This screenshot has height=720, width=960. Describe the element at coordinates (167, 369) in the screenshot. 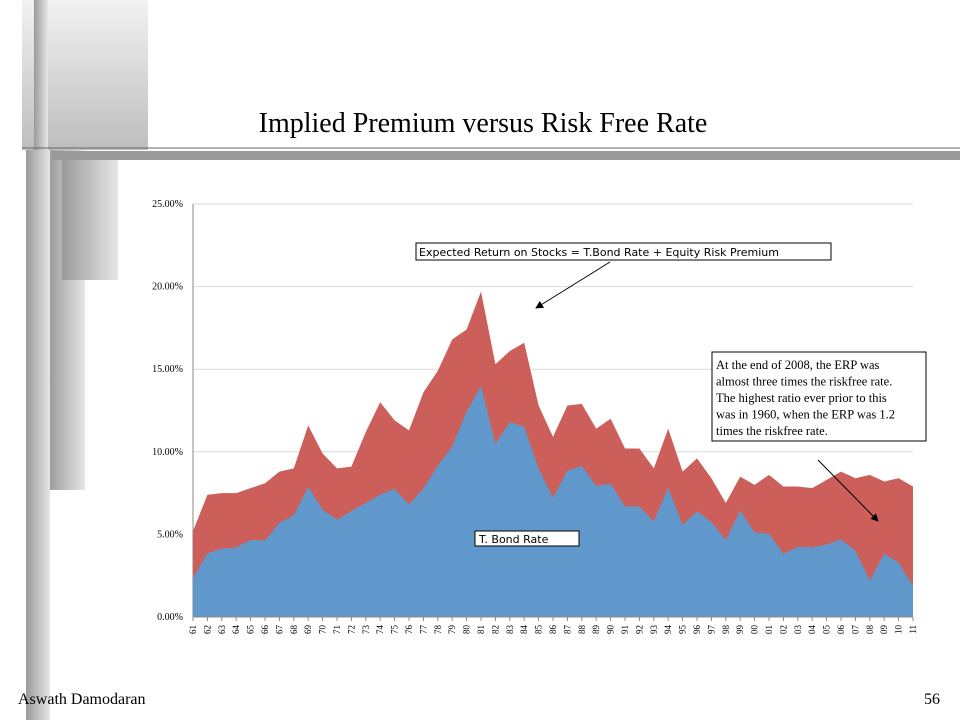

I see `y-tick-label: 15.00%` at that location.